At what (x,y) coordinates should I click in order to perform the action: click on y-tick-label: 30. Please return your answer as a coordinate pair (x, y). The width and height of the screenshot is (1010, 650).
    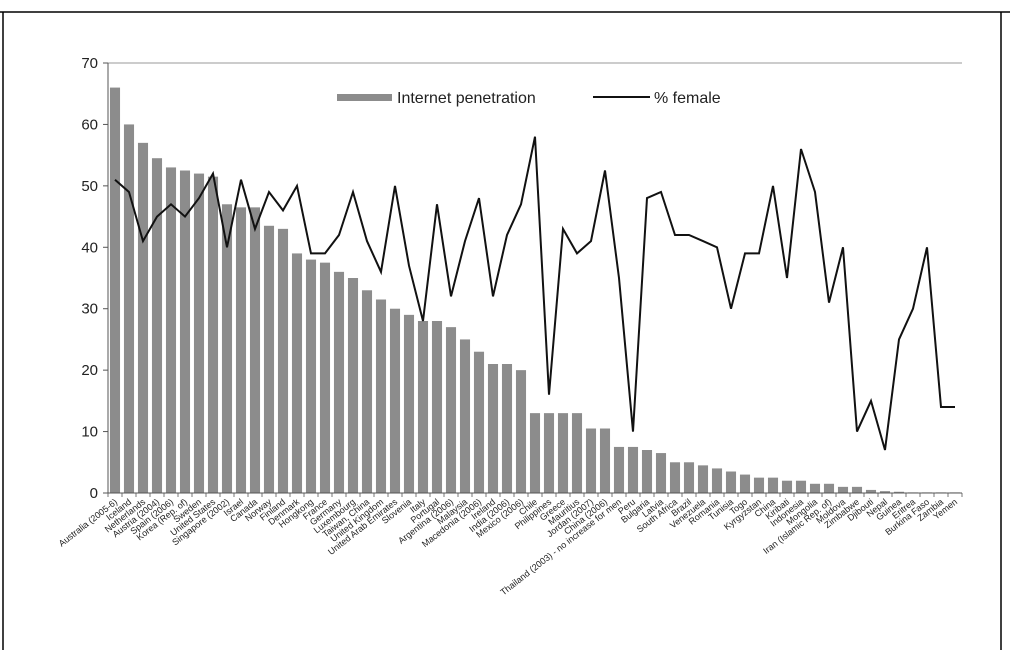
    Looking at the image, I should click on (89, 309).